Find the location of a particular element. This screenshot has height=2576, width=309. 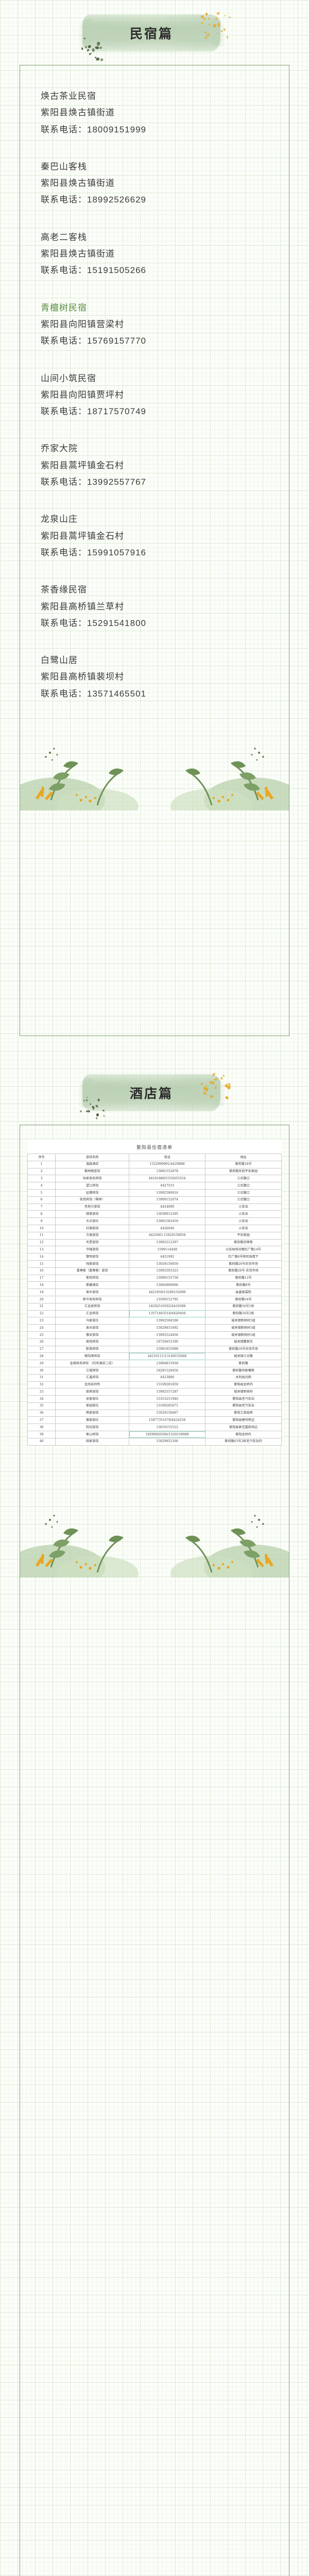

hotel-name-cell: 茶乡旅馆 is located at coordinates (92, 1292).